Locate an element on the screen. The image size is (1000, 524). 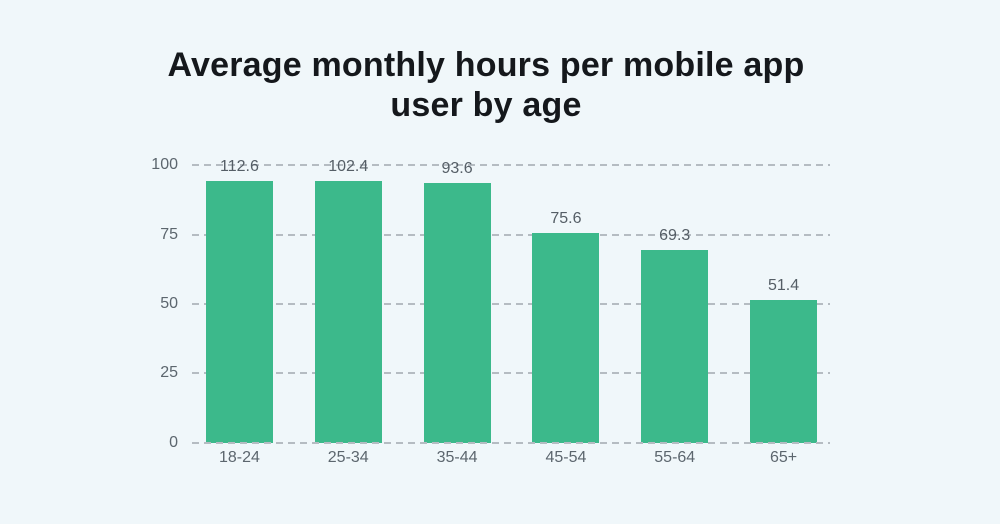
bar-65+ is located at coordinates (784, 371).